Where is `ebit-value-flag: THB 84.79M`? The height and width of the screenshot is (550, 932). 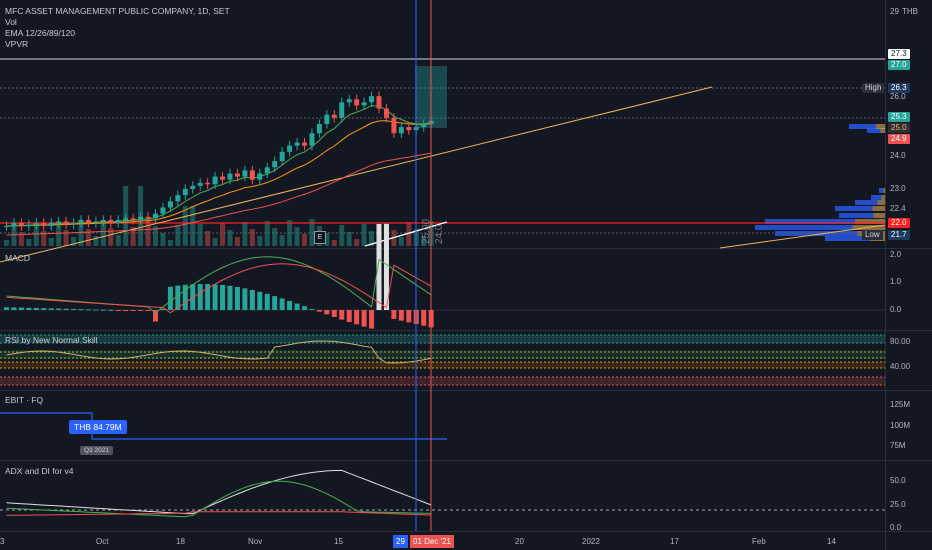
ebit-value-flag: THB 84.79M is located at coordinates (98, 427).